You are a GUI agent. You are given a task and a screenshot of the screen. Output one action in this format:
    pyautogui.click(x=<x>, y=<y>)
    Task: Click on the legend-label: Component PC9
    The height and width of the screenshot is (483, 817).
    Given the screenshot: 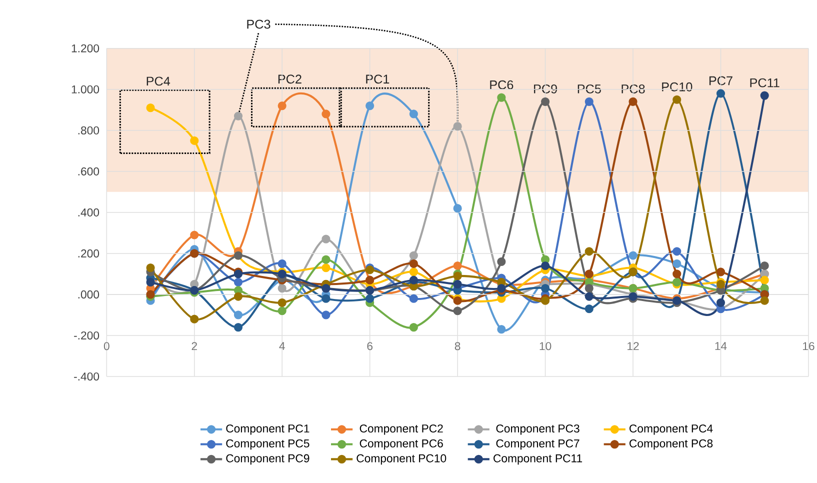 What is the action you would take?
    pyautogui.click(x=268, y=459)
    